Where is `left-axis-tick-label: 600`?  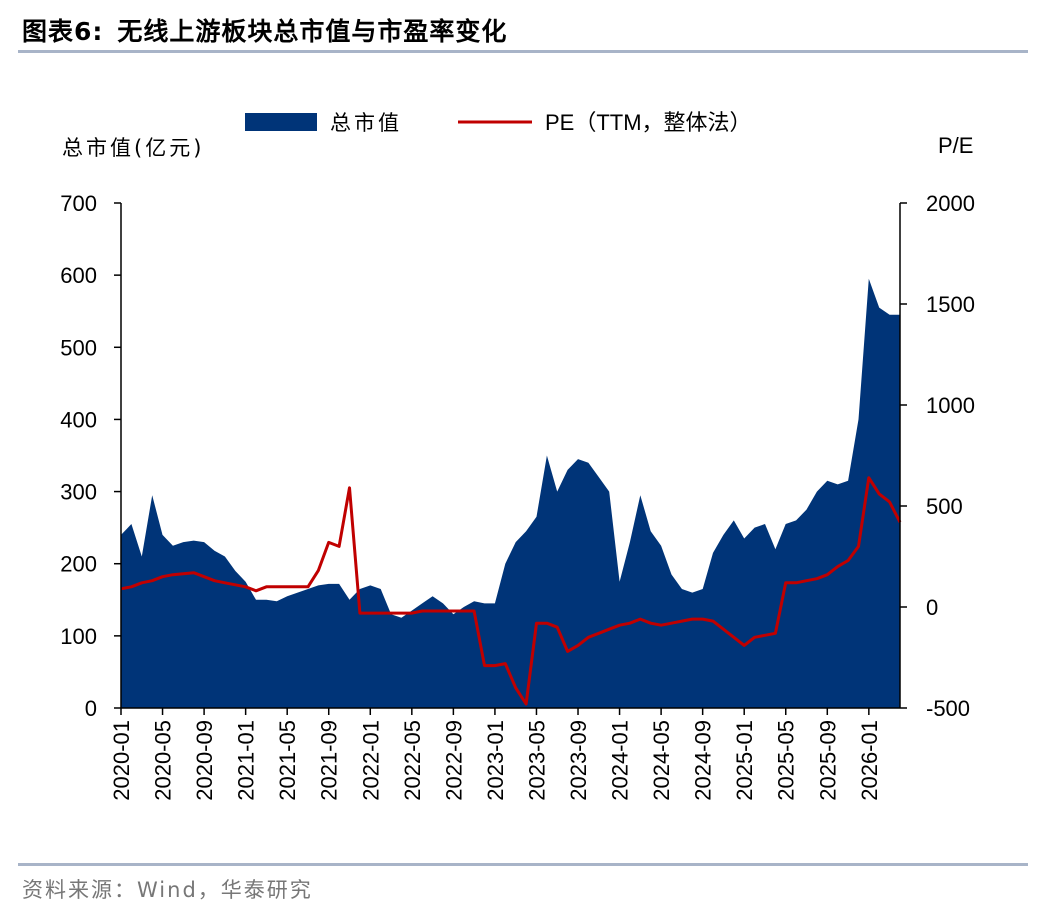 left-axis-tick-label: 600 is located at coordinates (78, 275).